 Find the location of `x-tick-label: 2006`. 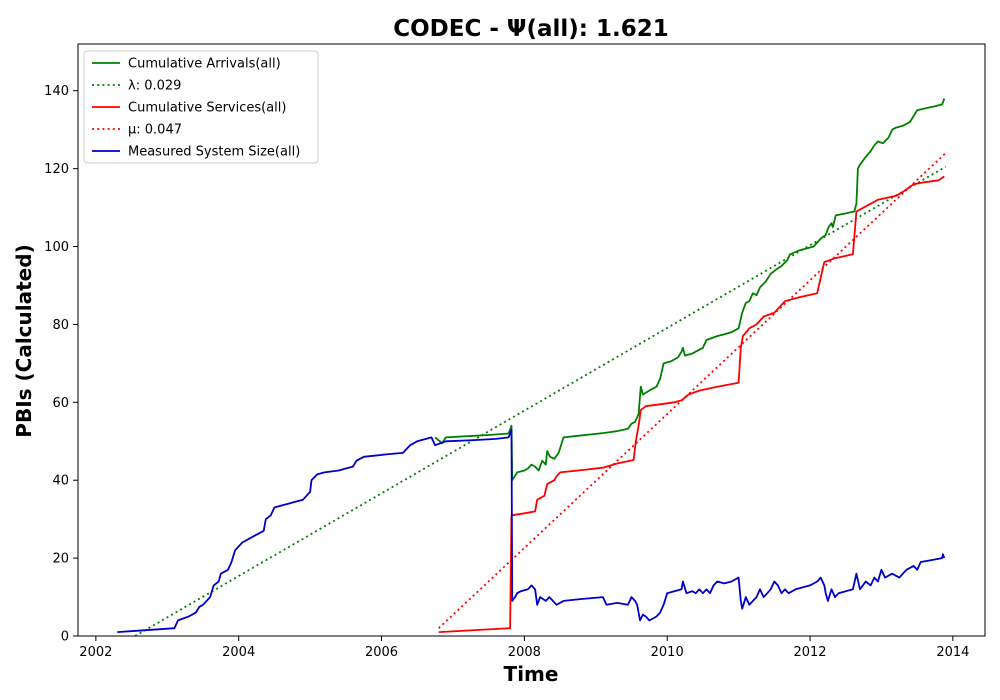

x-tick-label: 2006 is located at coordinates (381, 652).